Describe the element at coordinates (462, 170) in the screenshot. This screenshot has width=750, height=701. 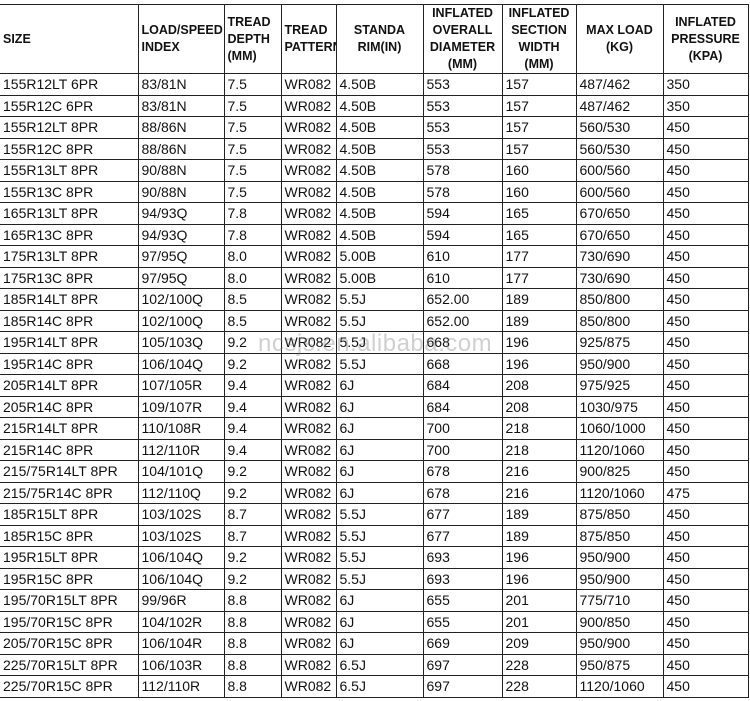
I see `cell-overall-diameter: 578` at that location.